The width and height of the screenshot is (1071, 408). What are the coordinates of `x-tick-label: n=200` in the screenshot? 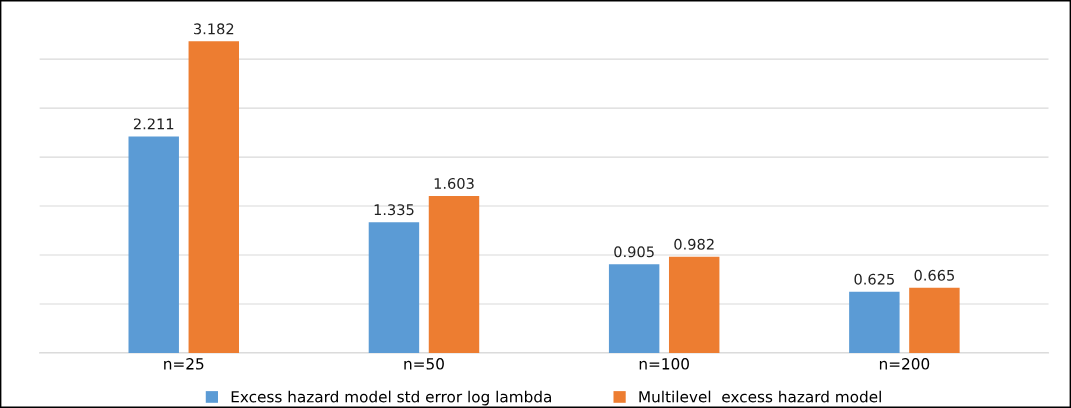 It's located at (904, 364).